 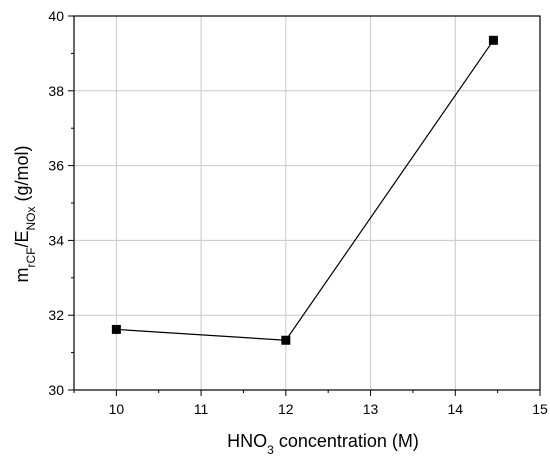 I want to click on y-tick-label: 32, so click(x=56, y=315).